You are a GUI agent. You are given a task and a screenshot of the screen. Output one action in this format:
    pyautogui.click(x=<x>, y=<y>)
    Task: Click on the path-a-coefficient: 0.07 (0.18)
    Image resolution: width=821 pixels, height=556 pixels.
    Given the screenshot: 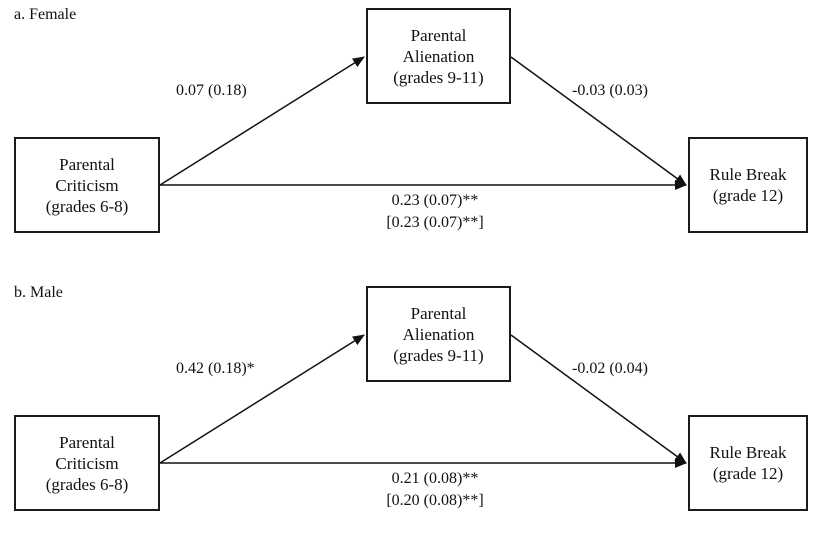 What is the action you would take?
    pyautogui.click(x=211, y=90)
    